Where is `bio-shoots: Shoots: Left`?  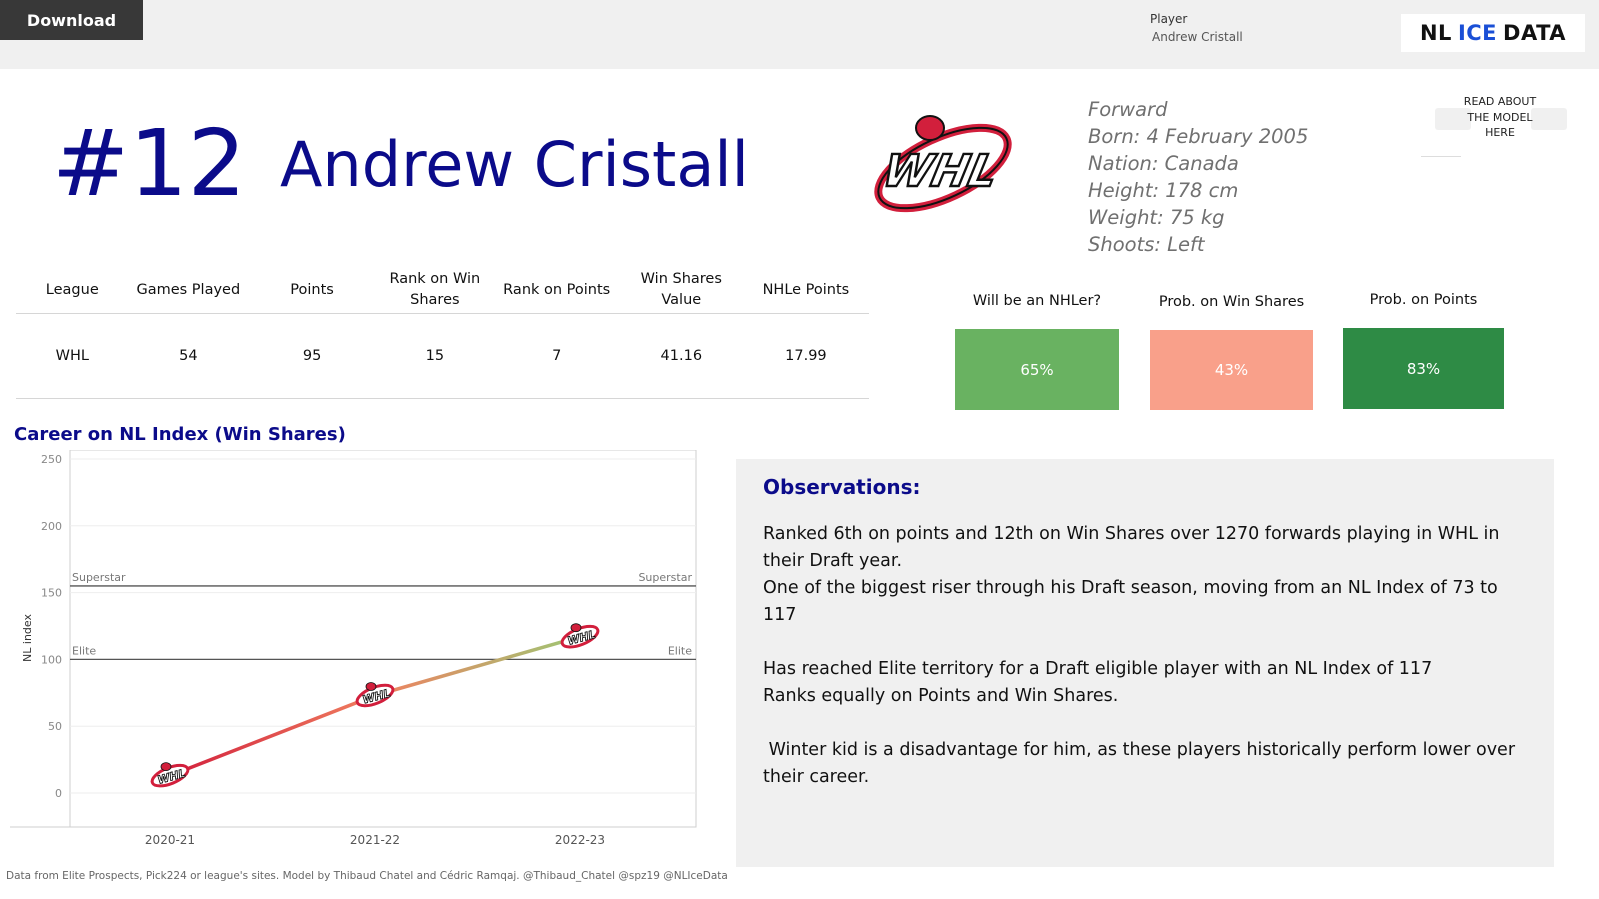
bio-shoots: Shoots: Left is located at coordinates (1146, 244).